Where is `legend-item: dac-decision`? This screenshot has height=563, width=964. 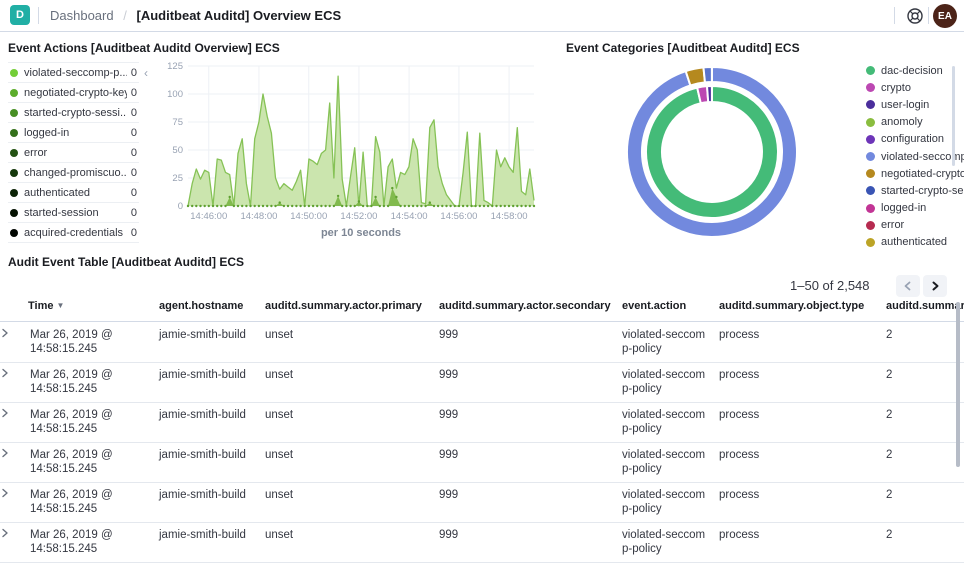 legend-item: dac-decision is located at coordinates (909, 70).